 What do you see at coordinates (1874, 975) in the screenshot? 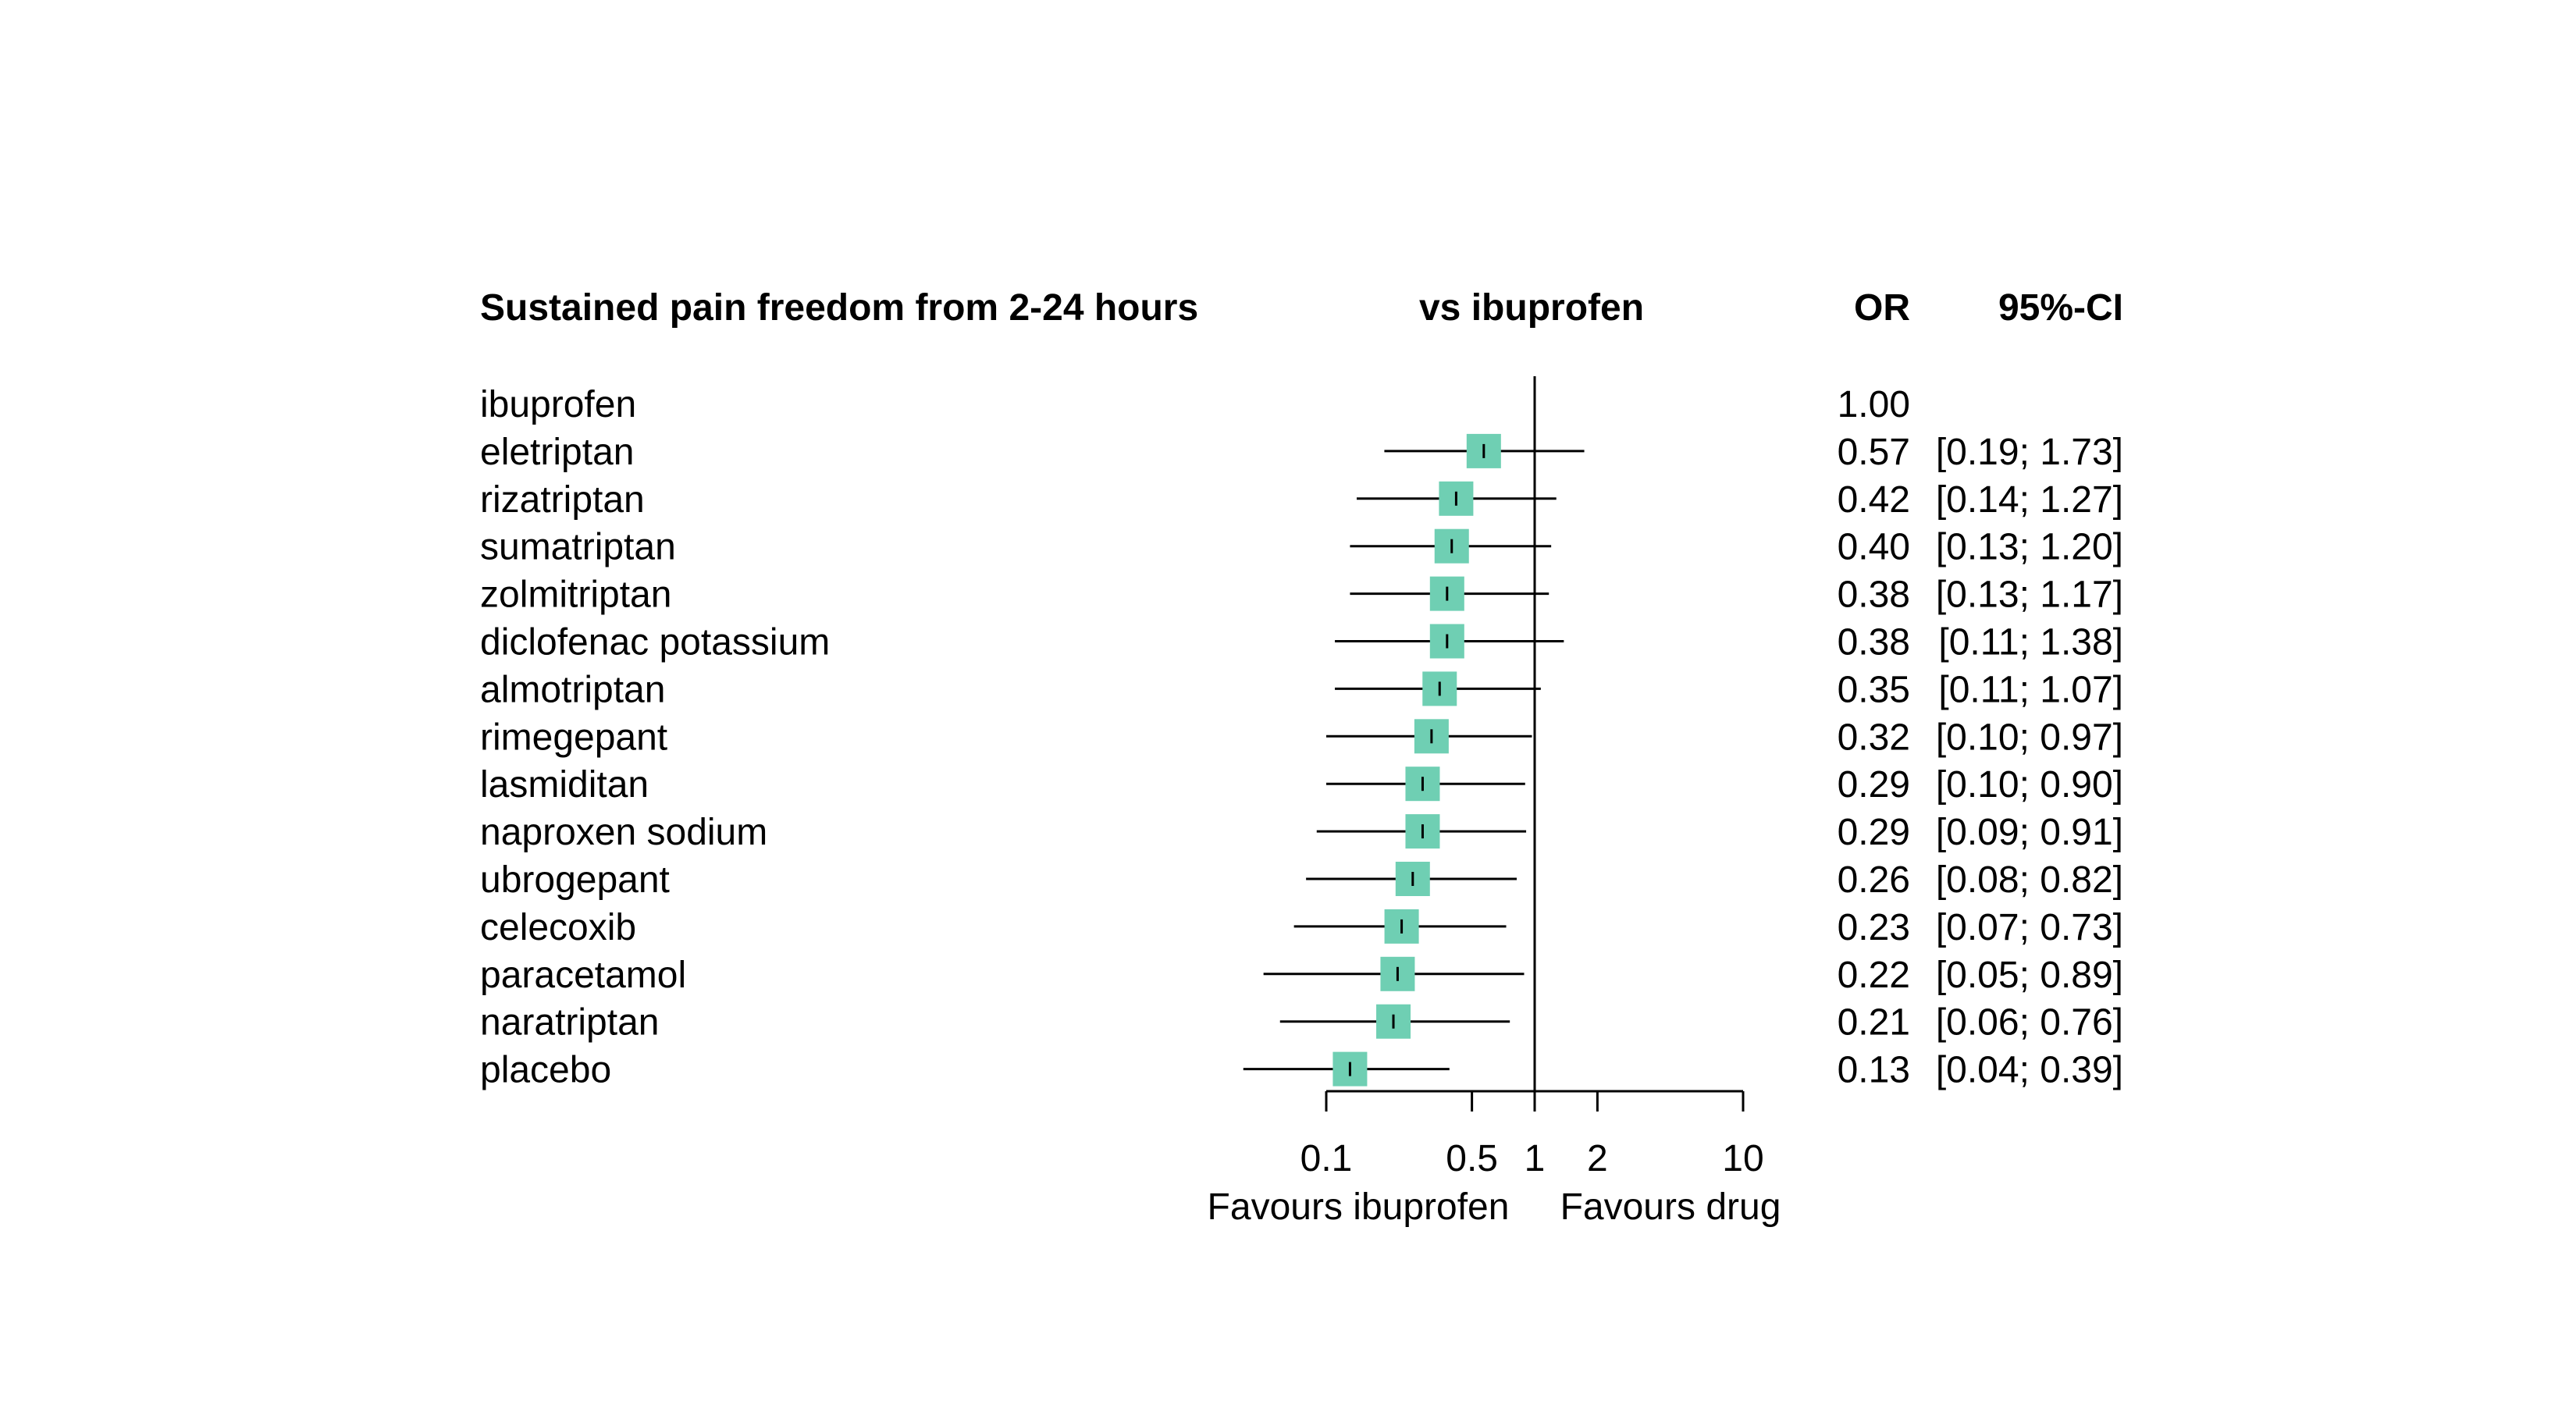
I see `or-value: 0.22` at bounding box center [1874, 975].